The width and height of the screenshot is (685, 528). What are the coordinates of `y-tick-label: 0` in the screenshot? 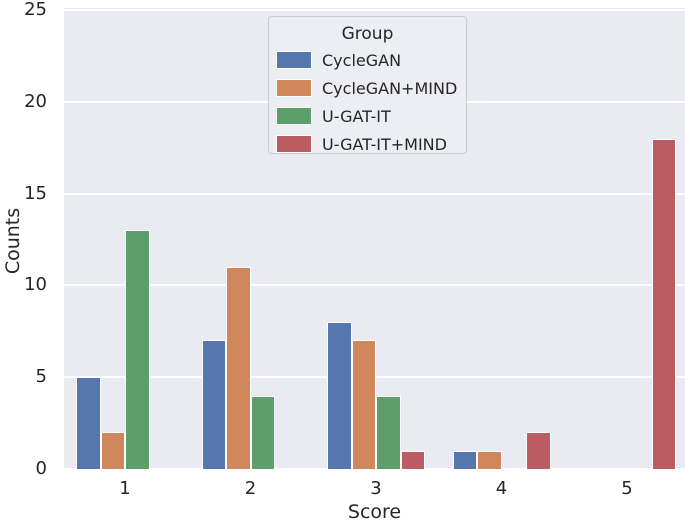 It's located at (41, 468).